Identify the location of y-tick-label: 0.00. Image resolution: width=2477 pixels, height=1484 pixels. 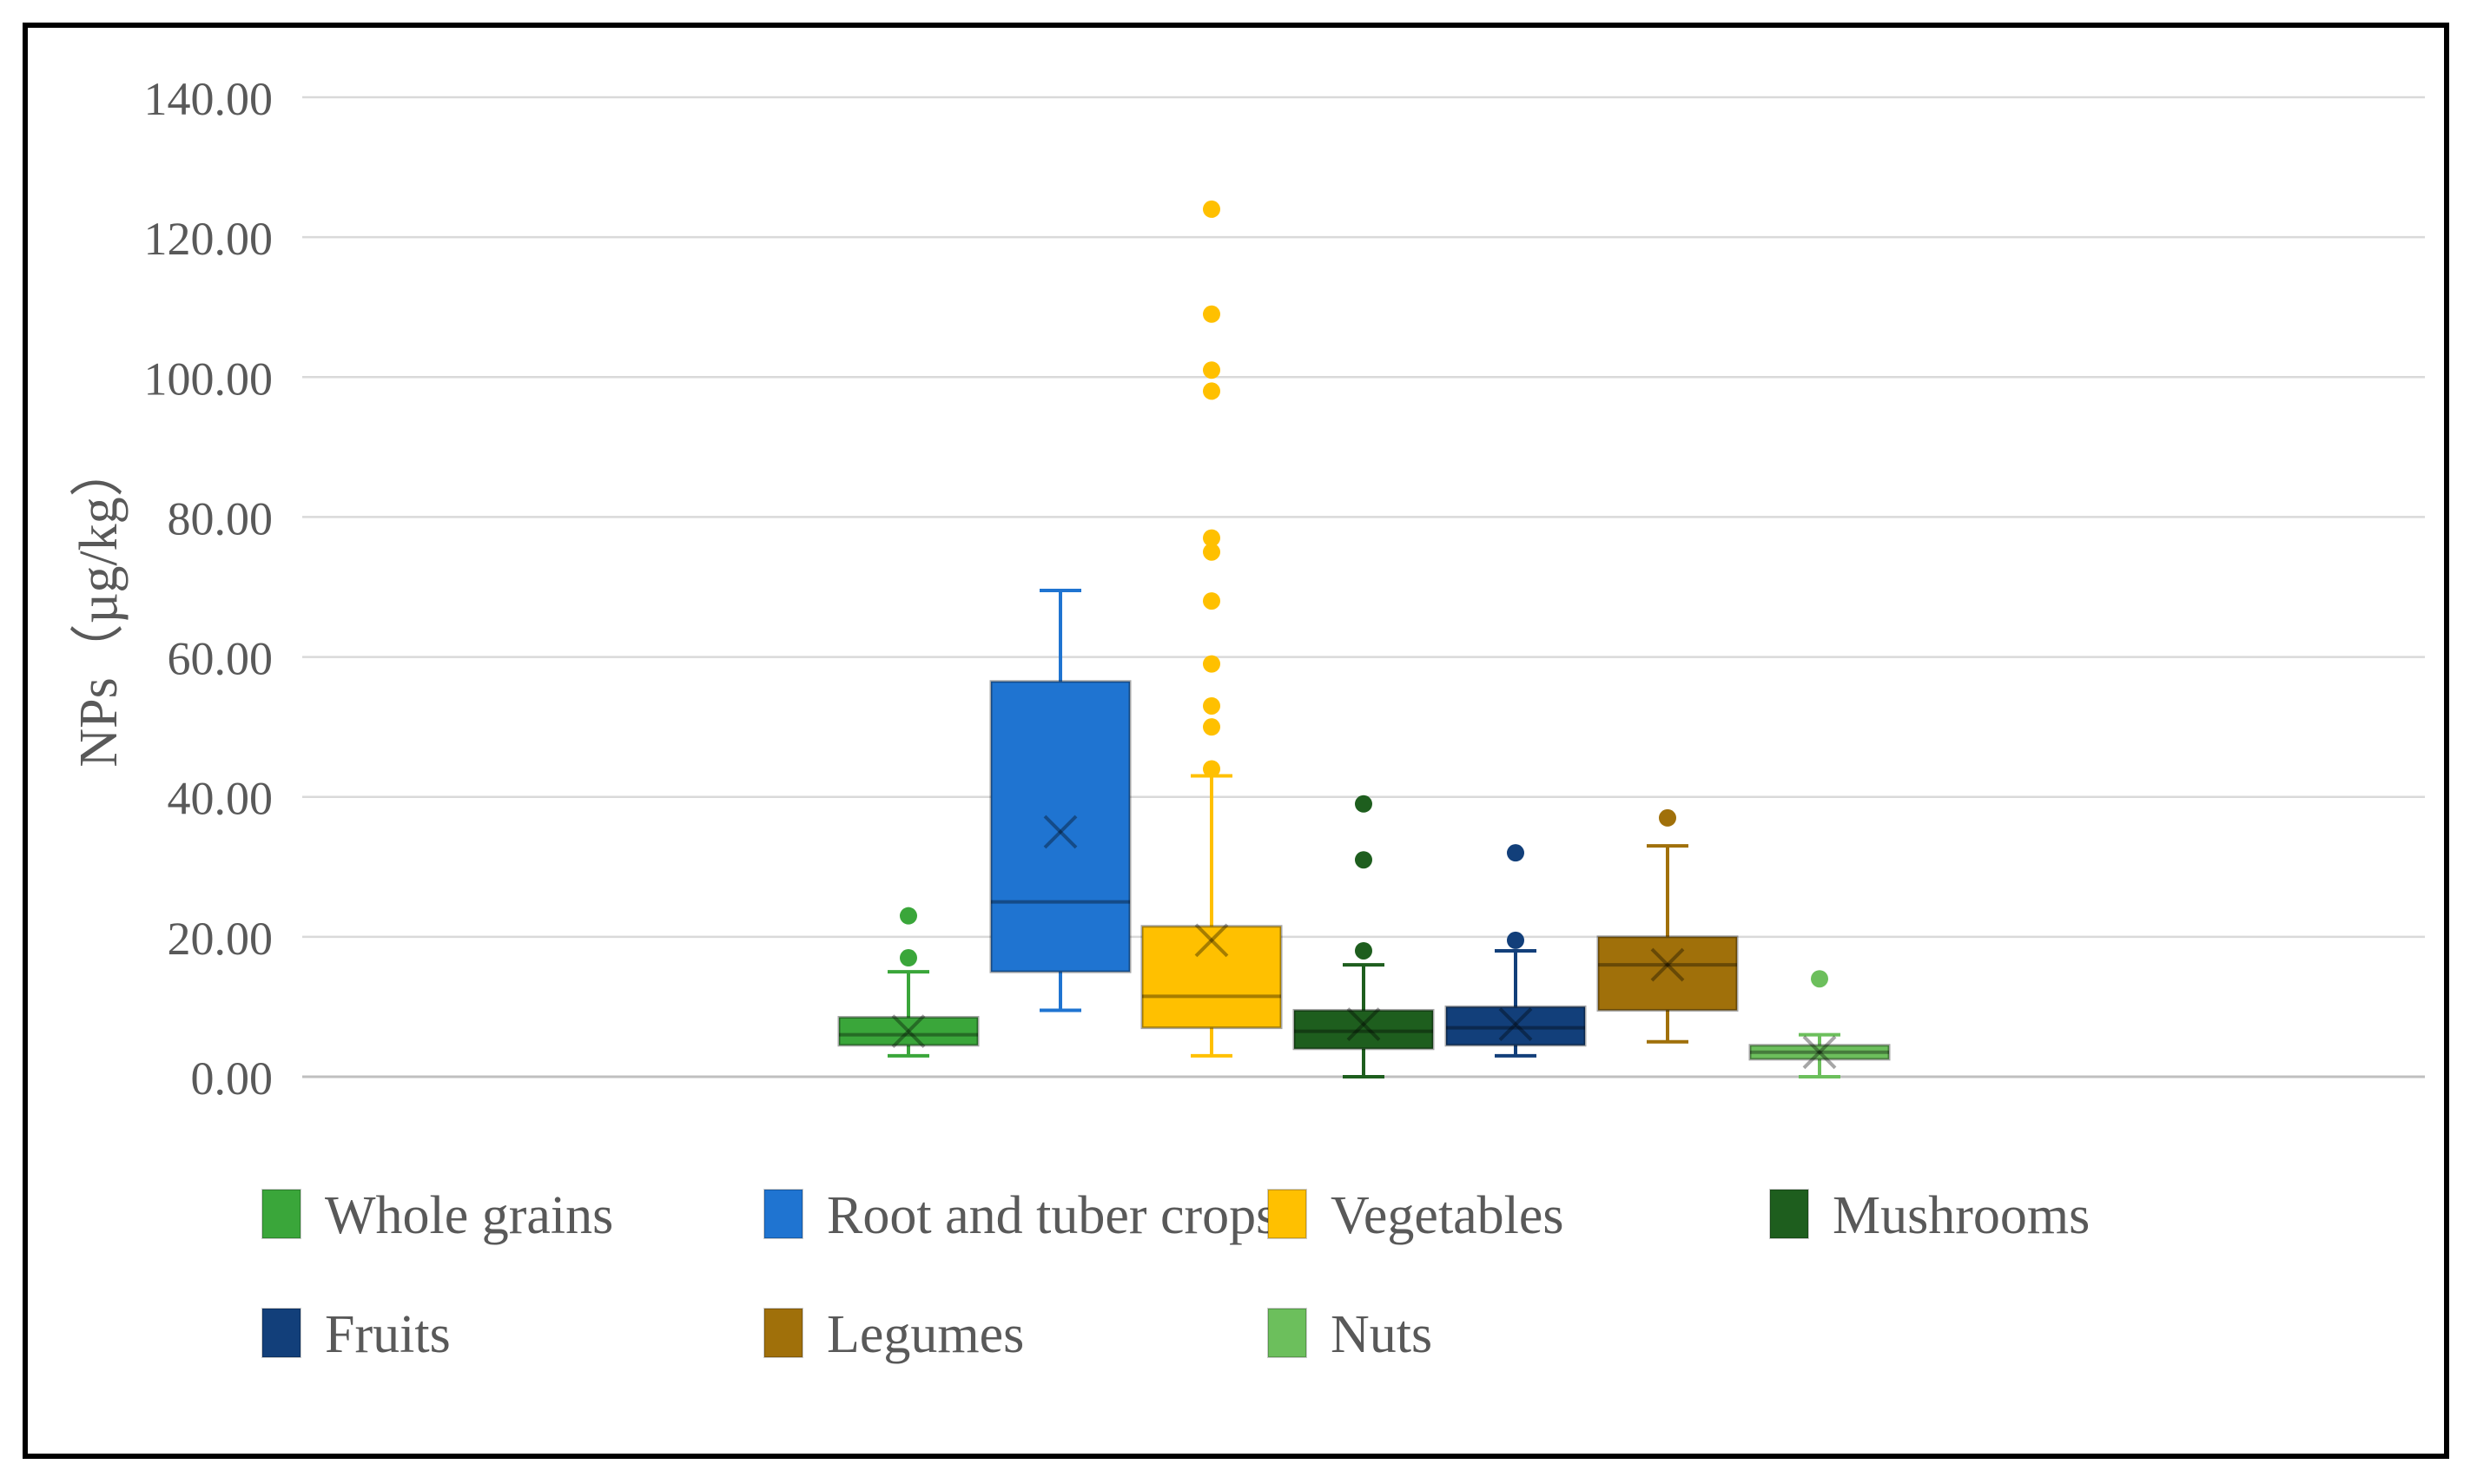
(232, 1078).